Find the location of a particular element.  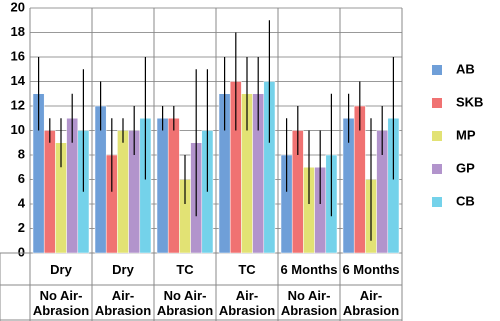

legend-label: AB is located at coordinates (465, 68).